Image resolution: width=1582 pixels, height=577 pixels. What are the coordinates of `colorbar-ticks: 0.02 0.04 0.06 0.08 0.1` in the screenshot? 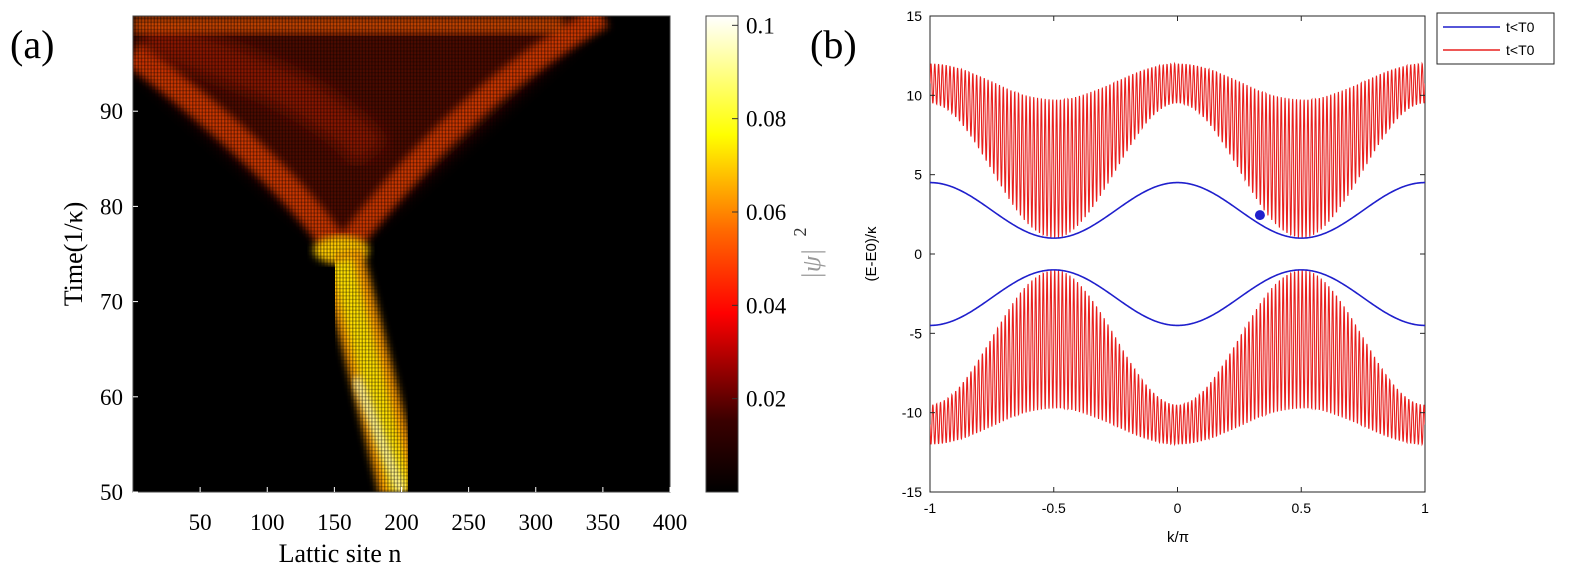 It's located at (759, 212).